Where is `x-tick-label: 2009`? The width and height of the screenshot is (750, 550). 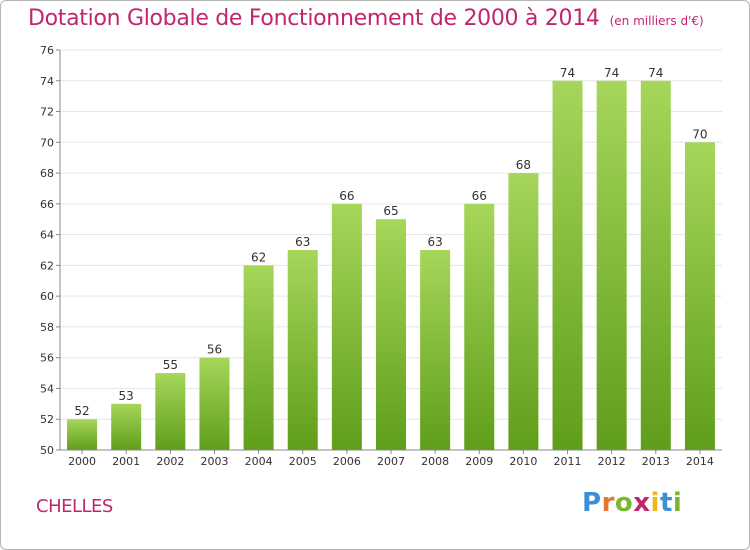
x-tick-label: 2009 is located at coordinates (479, 461).